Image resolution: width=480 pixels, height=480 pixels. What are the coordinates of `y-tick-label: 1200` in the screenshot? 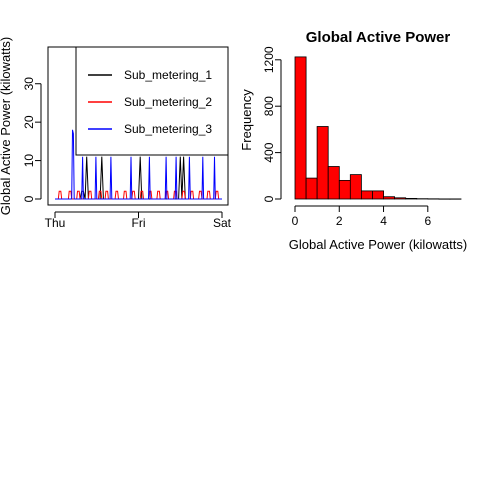 It's located at (269, 59).